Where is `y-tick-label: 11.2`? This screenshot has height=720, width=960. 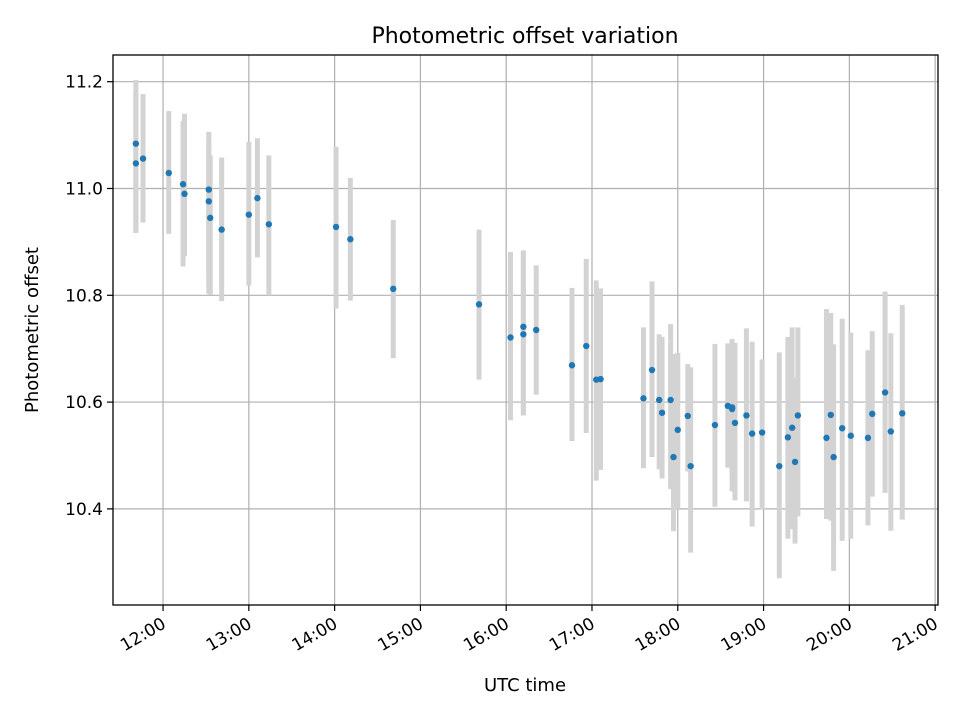 y-tick-label: 11.2 is located at coordinates (84, 83).